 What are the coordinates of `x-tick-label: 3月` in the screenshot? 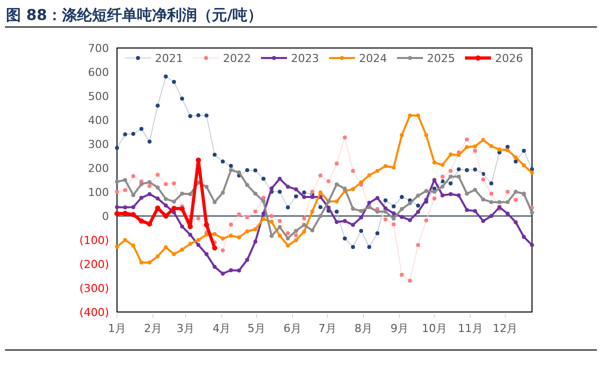 It's located at (185, 328).